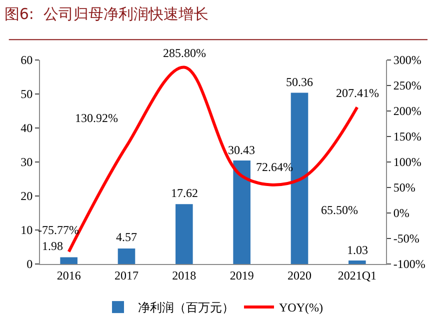 This screenshot has height=334, width=438. What do you see at coordinates (301, 307) in the screenshot?
I see `legend-label: YOY(%)` at bounding box center [301, 307].